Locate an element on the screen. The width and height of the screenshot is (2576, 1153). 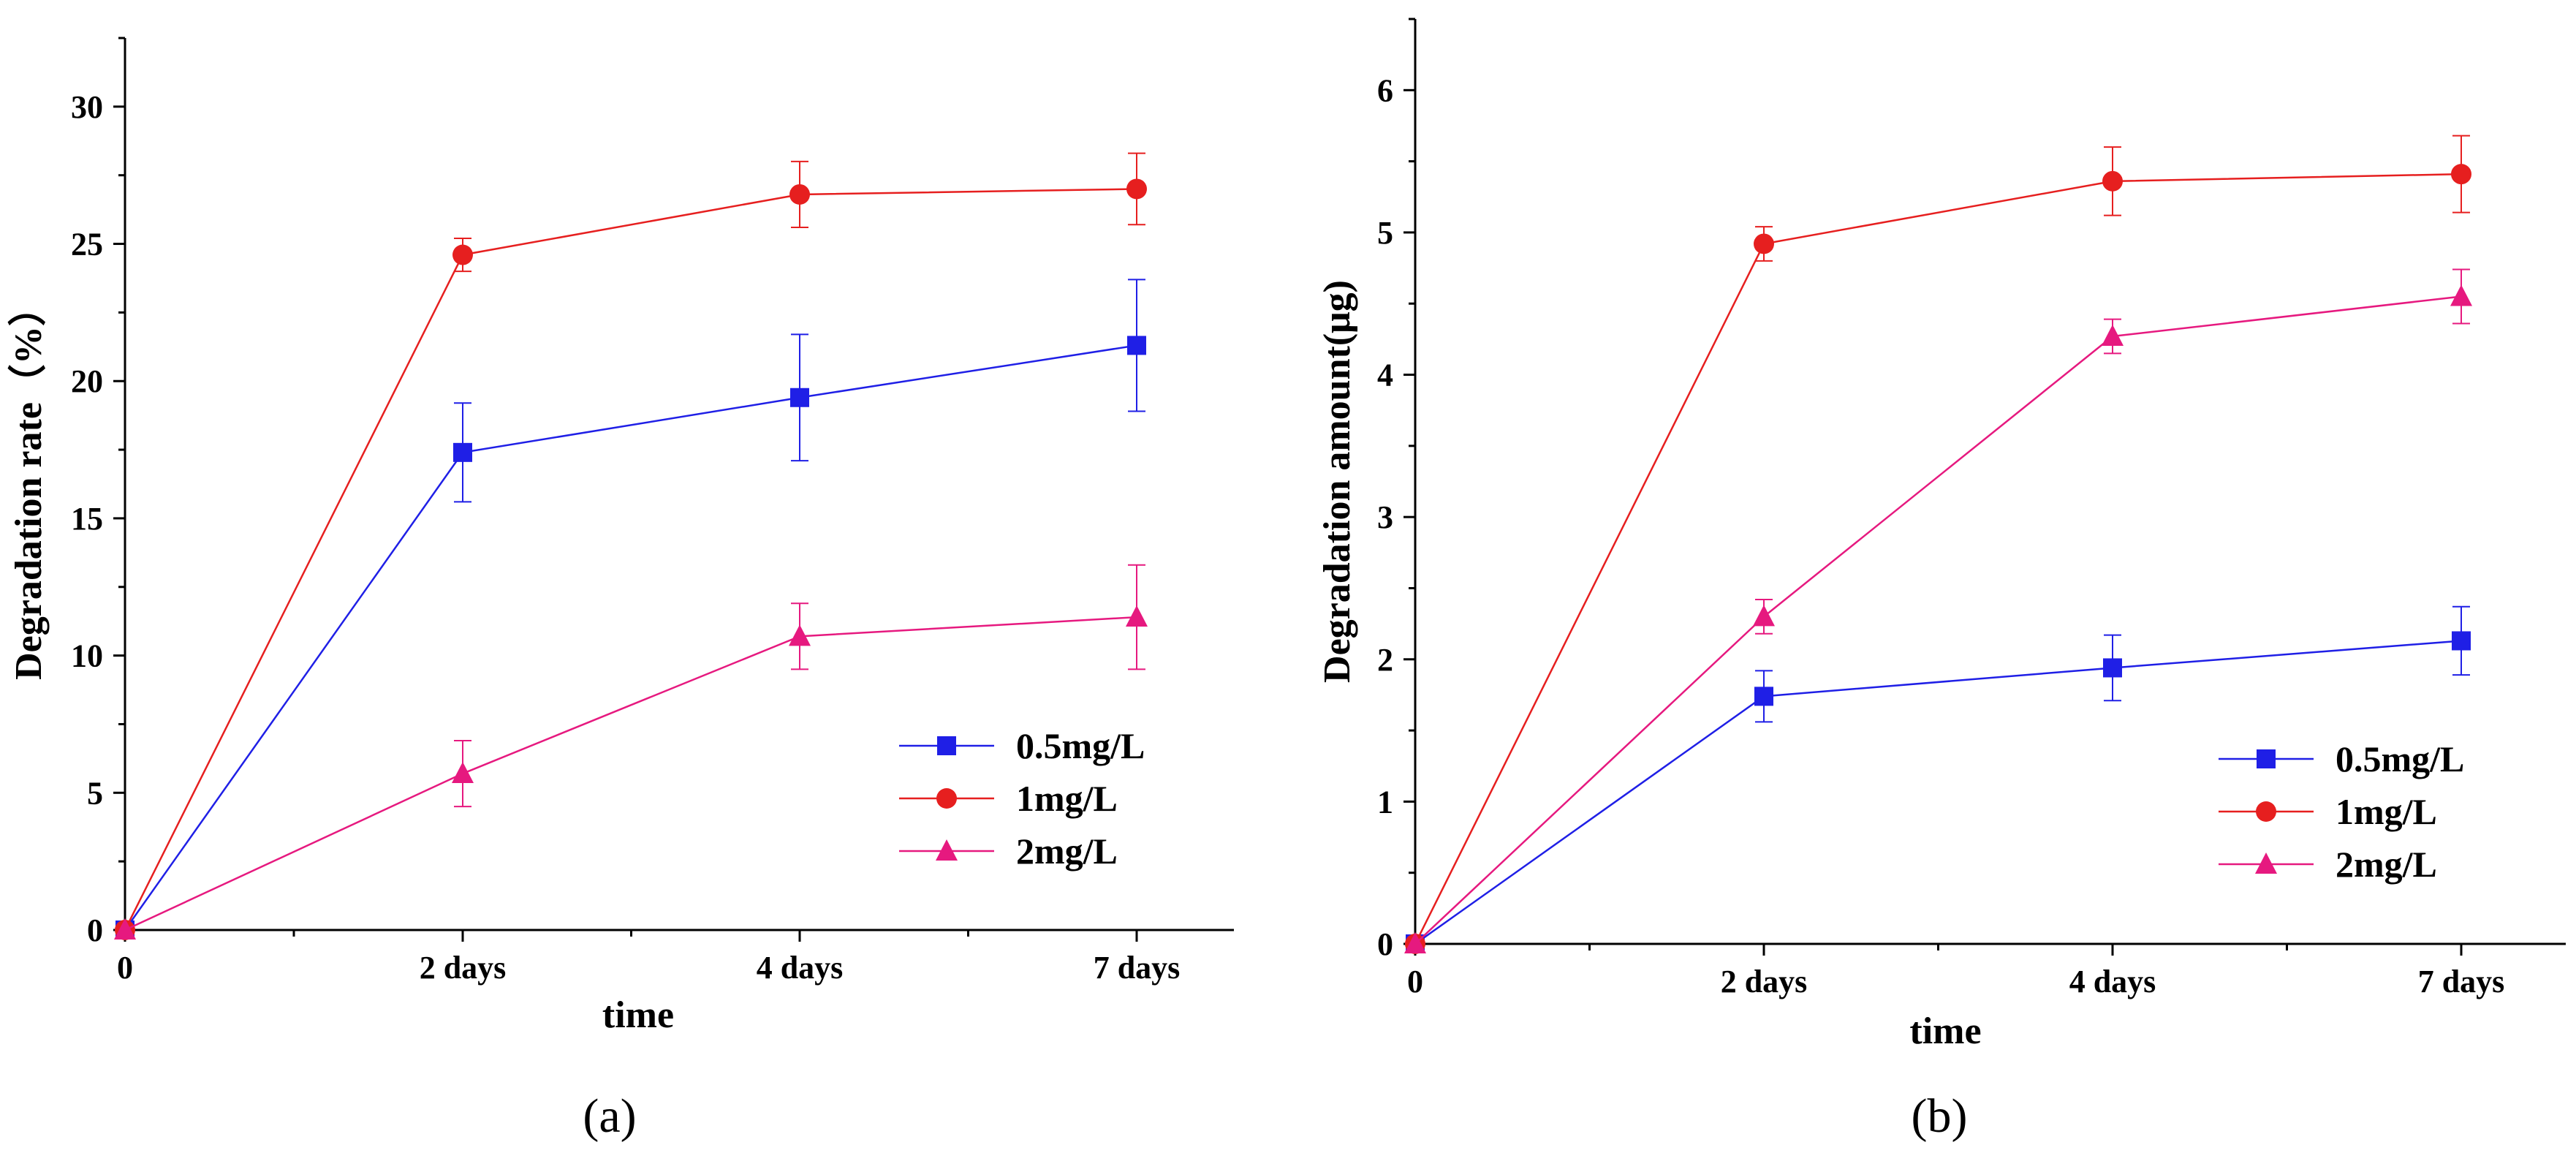
y-tick-label: 4 is located at coordinates (1385, 375).